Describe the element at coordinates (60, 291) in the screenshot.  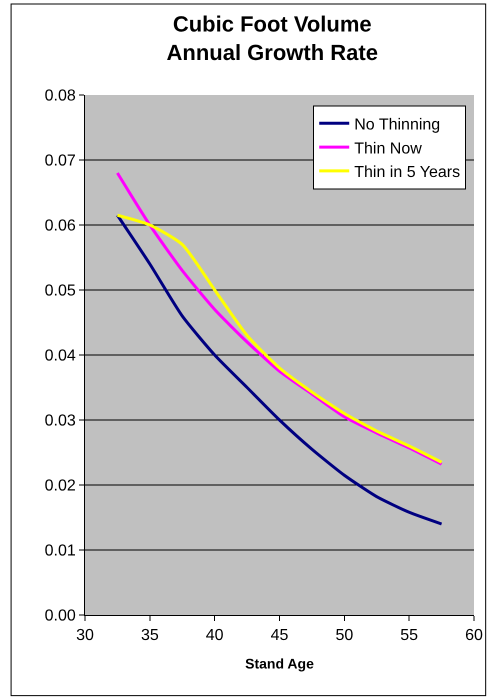
I see `y-tick-label: 0.05` at that location.